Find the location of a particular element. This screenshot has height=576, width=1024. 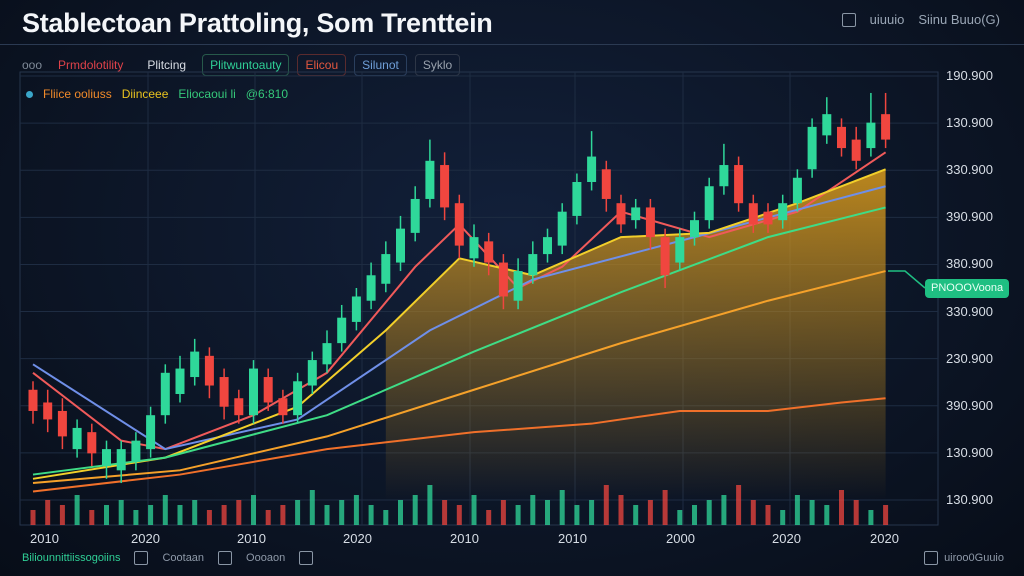

footer-item: uiroo0Guuio is located at coordinates (974, 558).